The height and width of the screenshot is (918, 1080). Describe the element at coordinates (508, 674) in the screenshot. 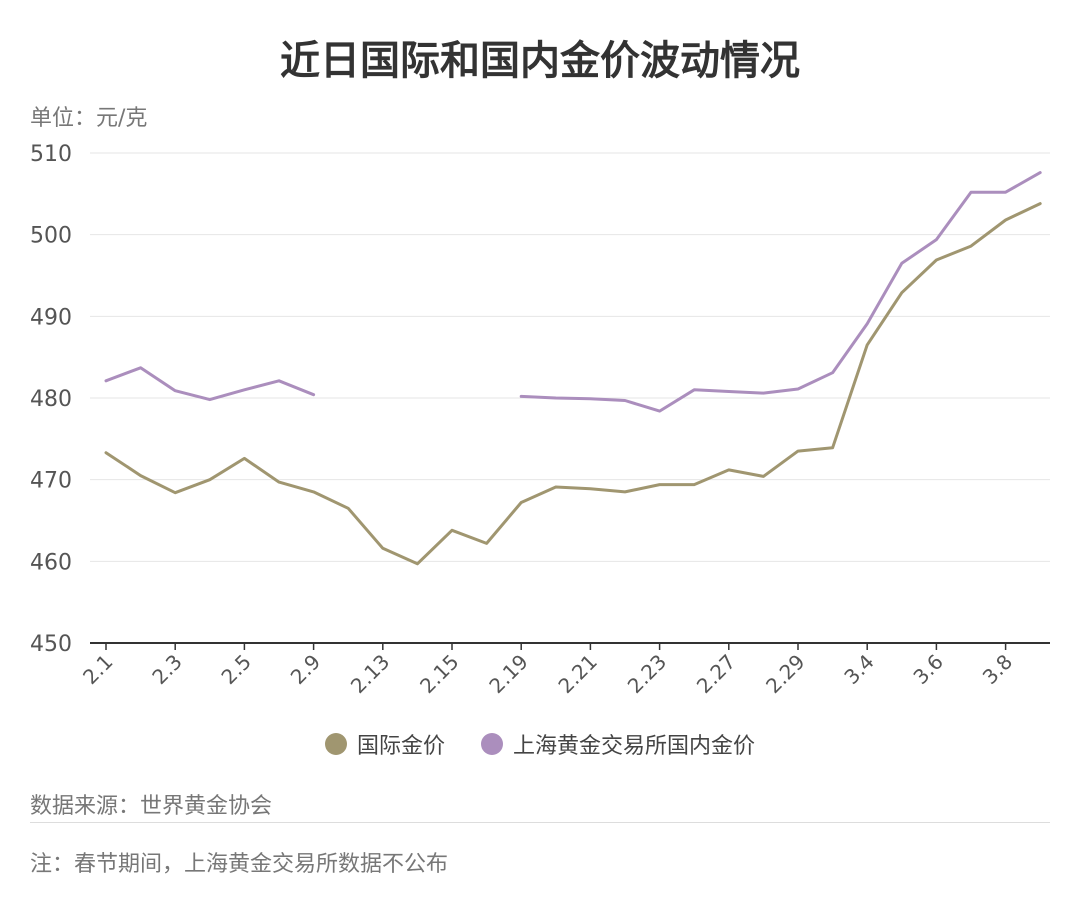

I see `x-tick-label: 2.19` at that location.